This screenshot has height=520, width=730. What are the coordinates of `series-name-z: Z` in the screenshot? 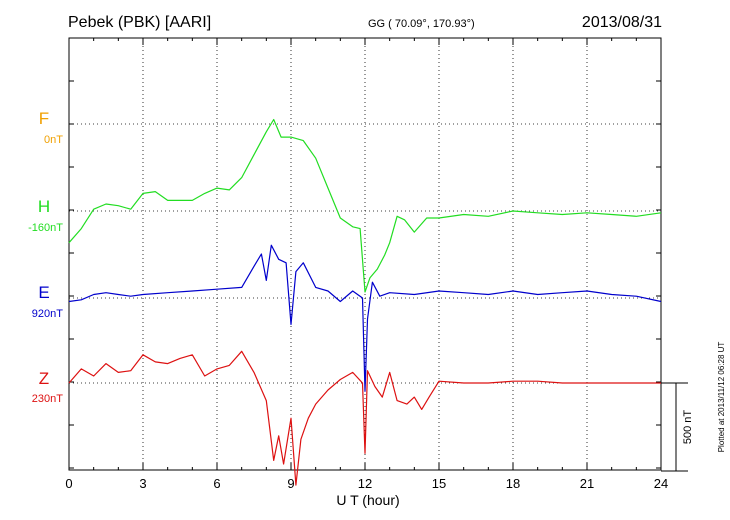 It's located at (44, 378).